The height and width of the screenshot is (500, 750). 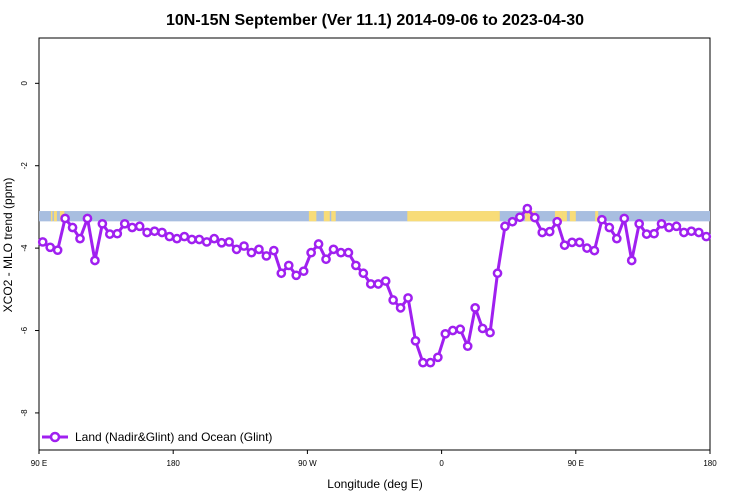 I want to click on x-axis-label: Longitude (deg E), so click(x=374, y=484).